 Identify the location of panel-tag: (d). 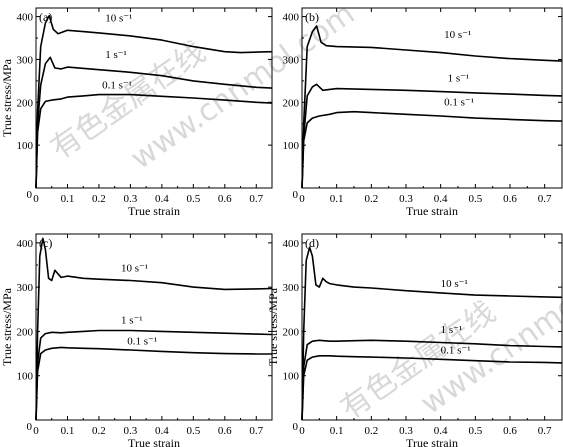
(312, 243).